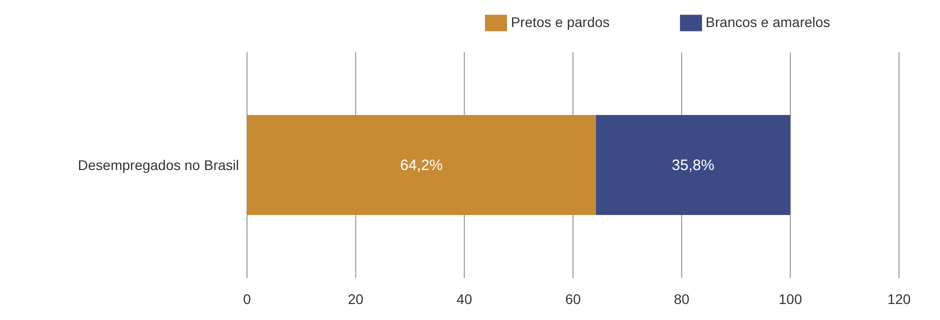 The width and height of the screenshot is (940, 320). What do you see at coordinates (768, 22) in the screenshot?
I see `legend-label: Brancos e amarelos` at bounding box center [768, 22].